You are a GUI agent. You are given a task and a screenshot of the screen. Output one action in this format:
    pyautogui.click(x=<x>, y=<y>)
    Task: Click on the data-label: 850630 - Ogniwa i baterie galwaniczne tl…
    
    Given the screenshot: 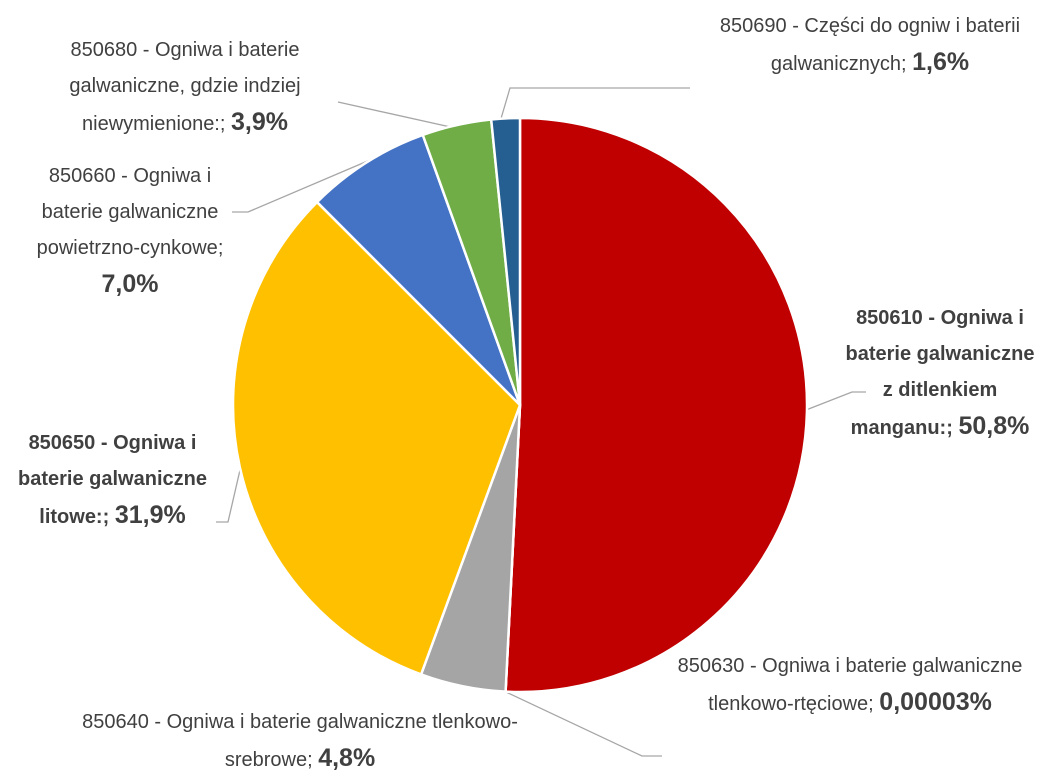 What is the action you would take?
    pyautogui.click(x=850, y=685)
    